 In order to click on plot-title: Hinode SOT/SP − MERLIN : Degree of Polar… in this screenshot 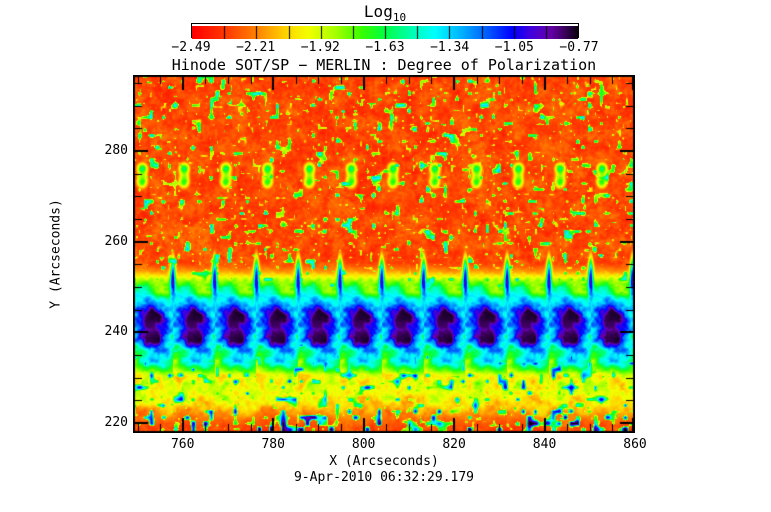, I will do `click(384, 65)`.